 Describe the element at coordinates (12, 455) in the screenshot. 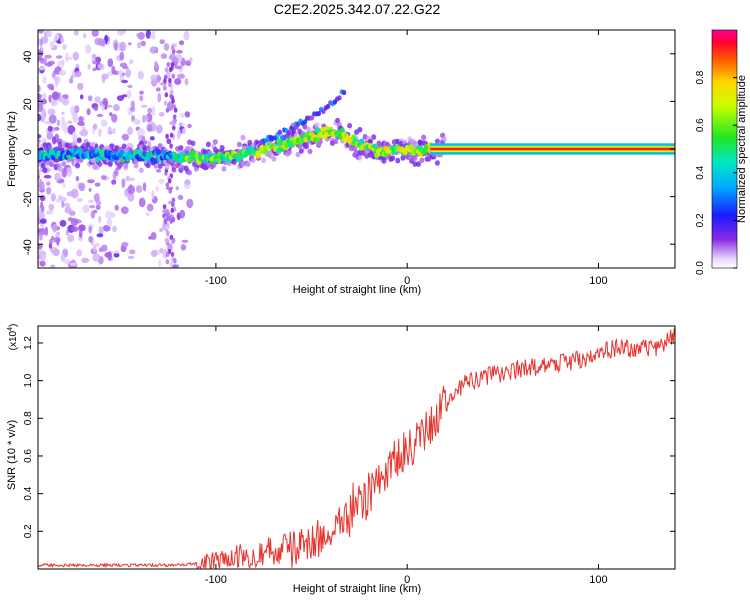

I see `snr-y-label: SNR (10 * v/v)` at that location.